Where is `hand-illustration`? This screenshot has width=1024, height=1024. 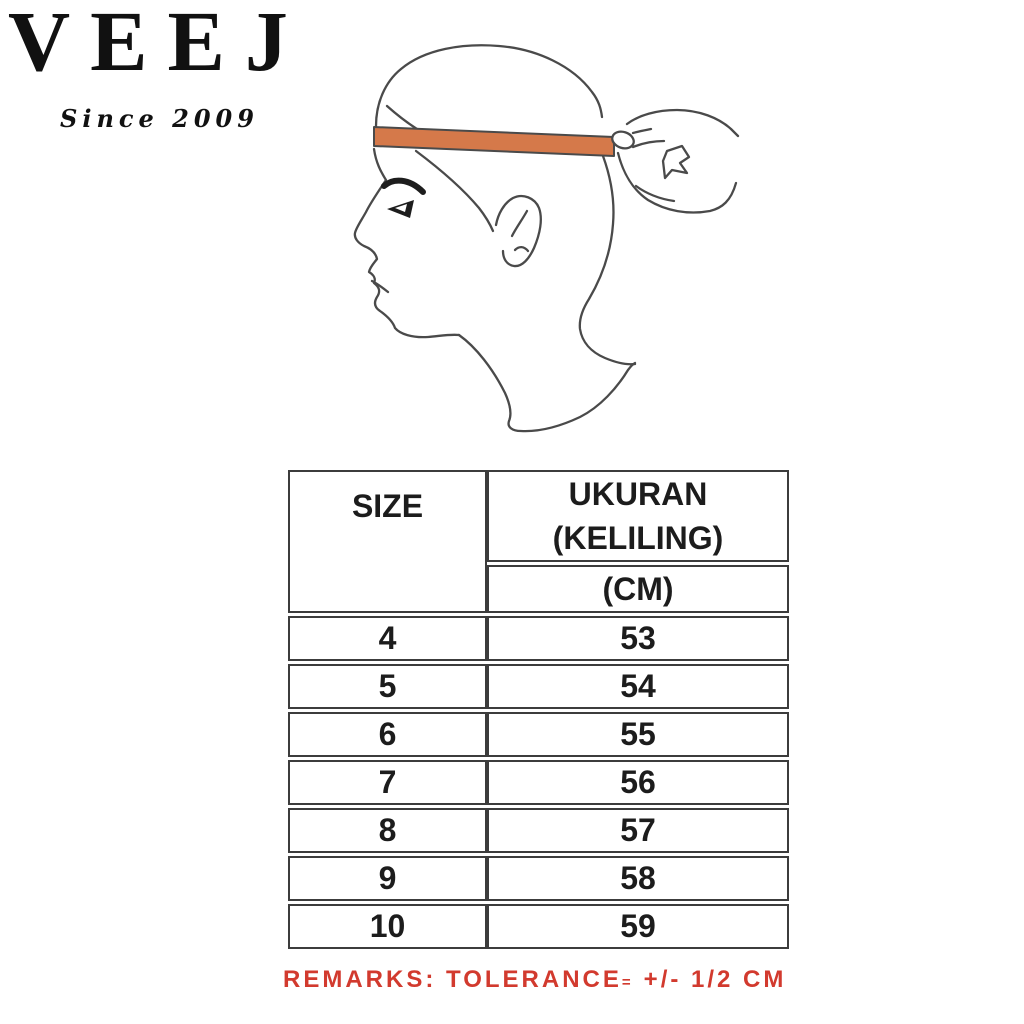
hand-illustration is located at coordinates (675, 161).